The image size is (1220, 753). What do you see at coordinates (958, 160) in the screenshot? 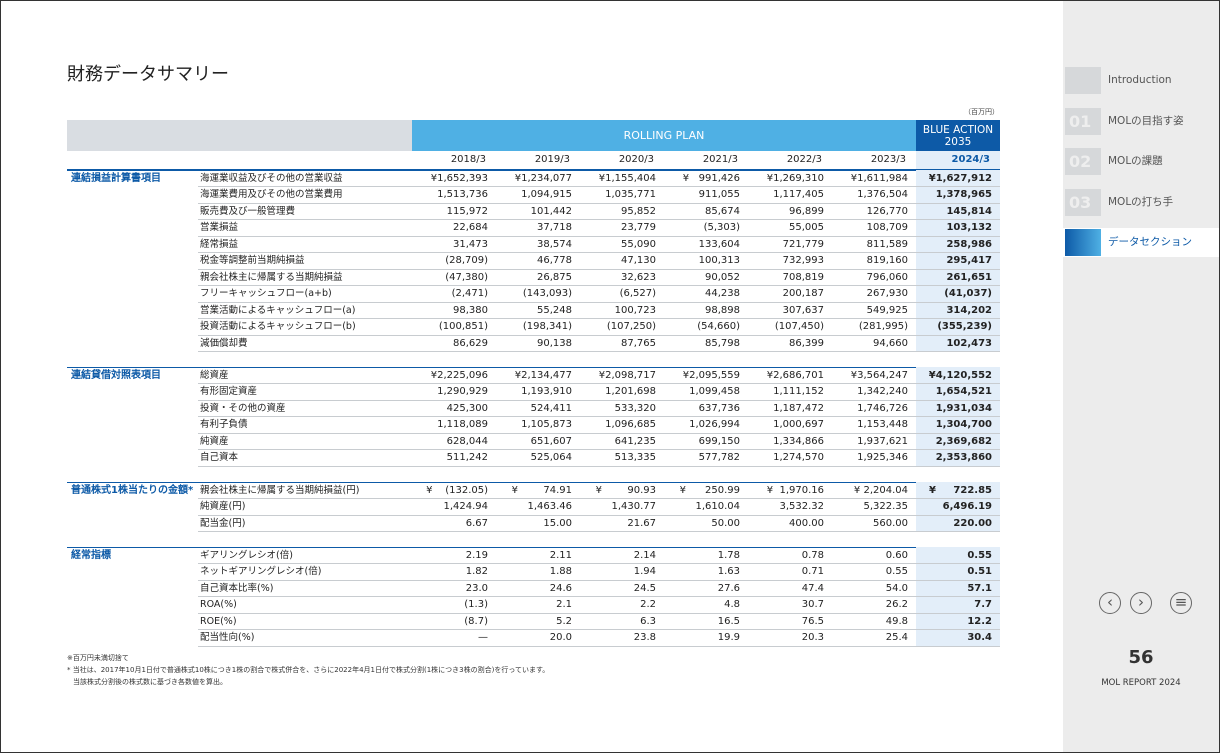
I see `year-row-bg` at bounding box center [958, 160].